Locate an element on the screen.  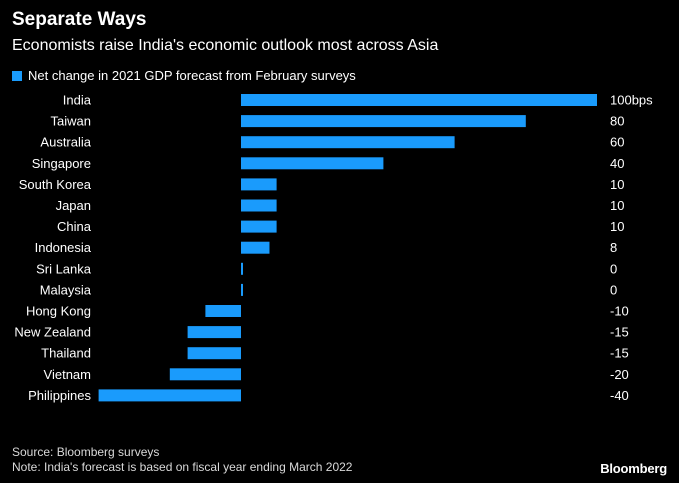
category-label: Singapore is located at coordinates (61, 163).